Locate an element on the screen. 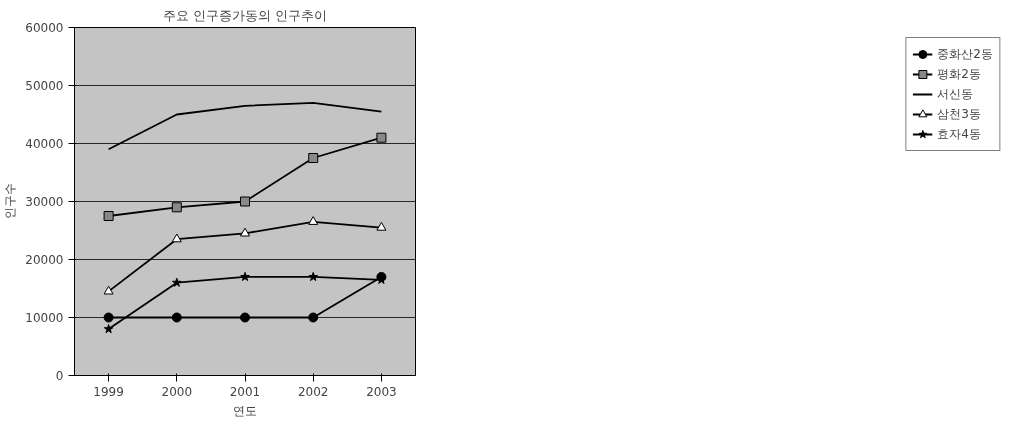 This screenshot has width=1019, height=429. y-tick-label: 50000 is located at coordinates (44, 86).